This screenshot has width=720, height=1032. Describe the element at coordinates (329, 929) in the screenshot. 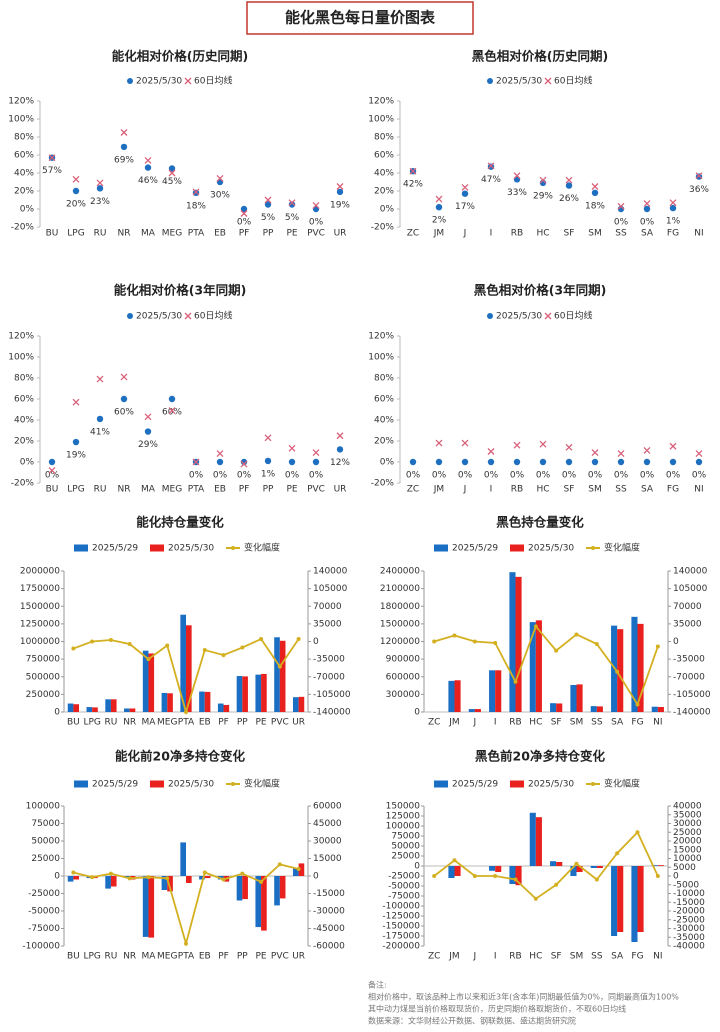

I see `y2-tick-label: -45000` at that location.